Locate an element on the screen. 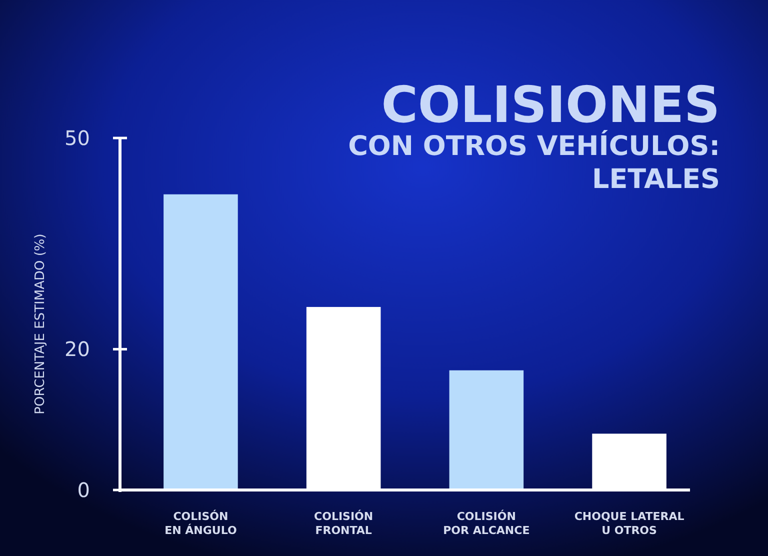  x-tick-label: COLISIÓN FRONTAL is located at coordinates (344, 523).